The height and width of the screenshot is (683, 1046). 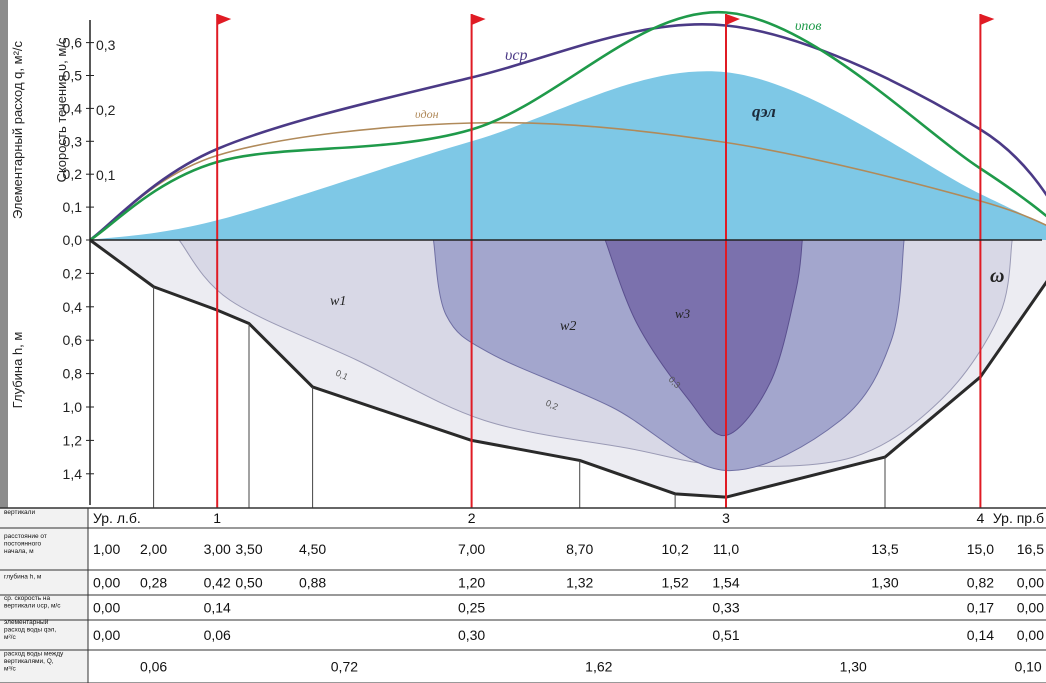 I want to click on left-border, so click(x=4, y=341).